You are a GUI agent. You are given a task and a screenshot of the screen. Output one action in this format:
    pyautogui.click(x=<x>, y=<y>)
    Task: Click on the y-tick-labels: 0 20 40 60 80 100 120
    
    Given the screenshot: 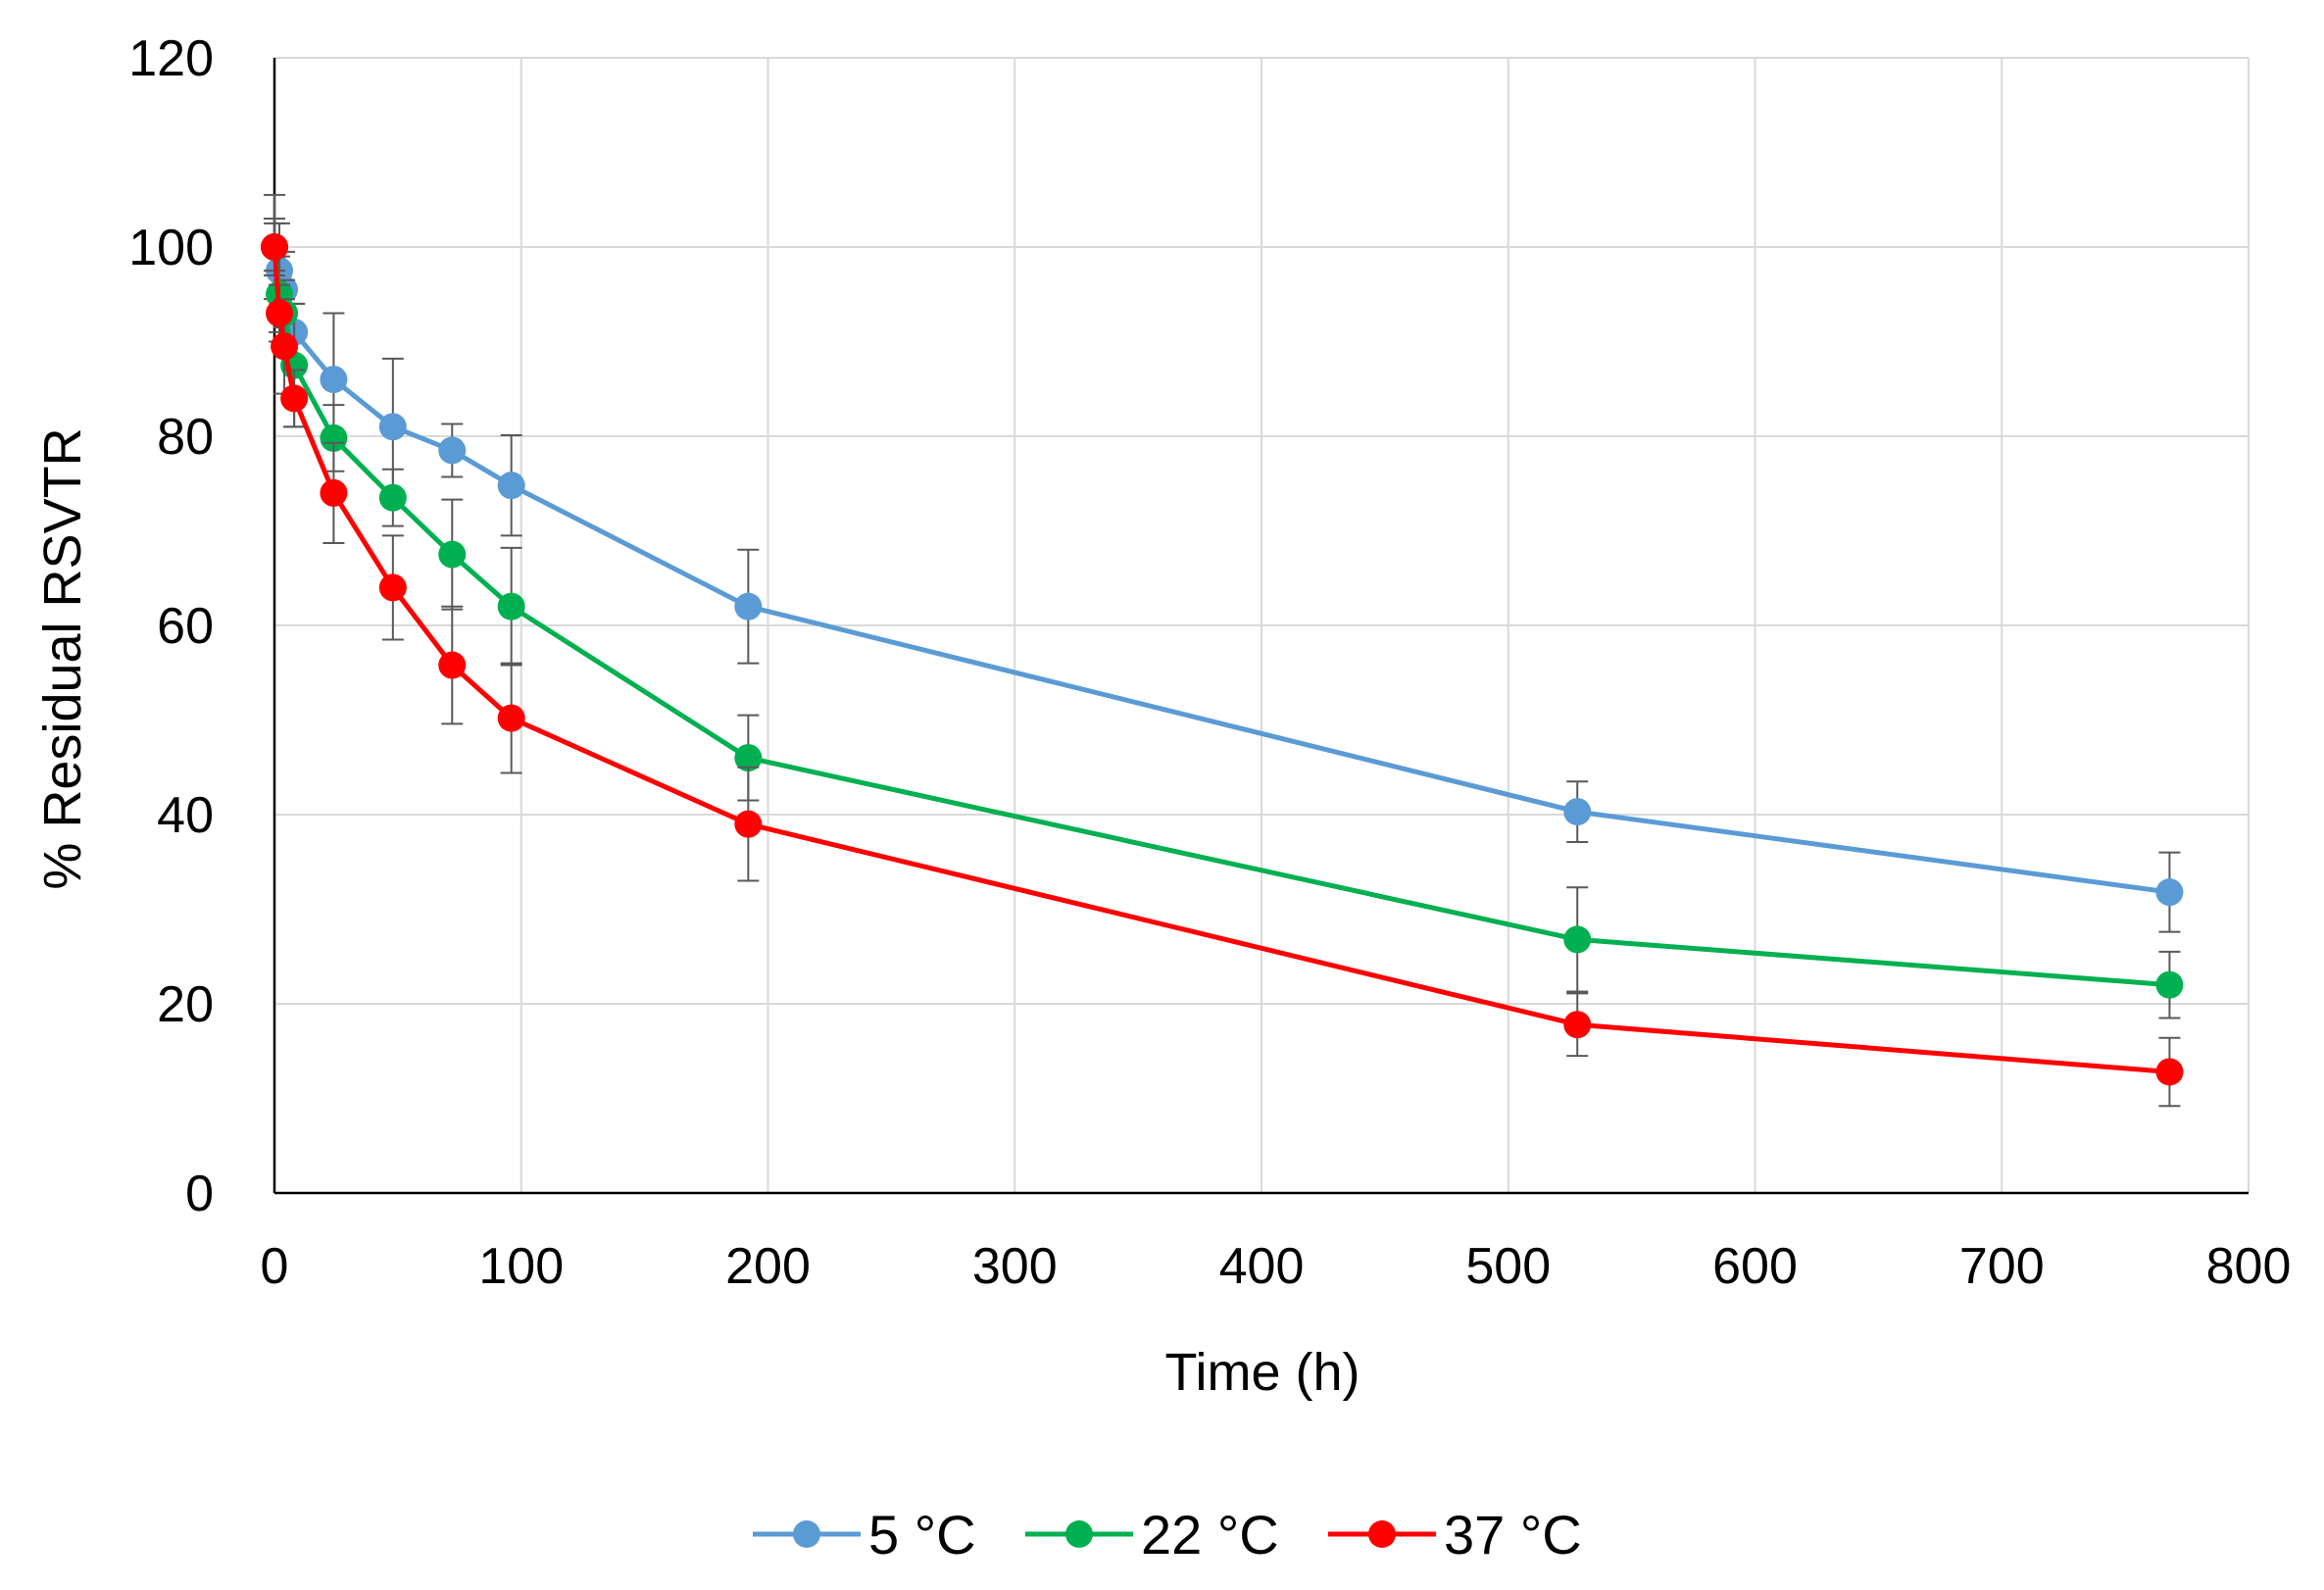 What is the action you would take?
    pyautogui.click(x=171, y=626)
    